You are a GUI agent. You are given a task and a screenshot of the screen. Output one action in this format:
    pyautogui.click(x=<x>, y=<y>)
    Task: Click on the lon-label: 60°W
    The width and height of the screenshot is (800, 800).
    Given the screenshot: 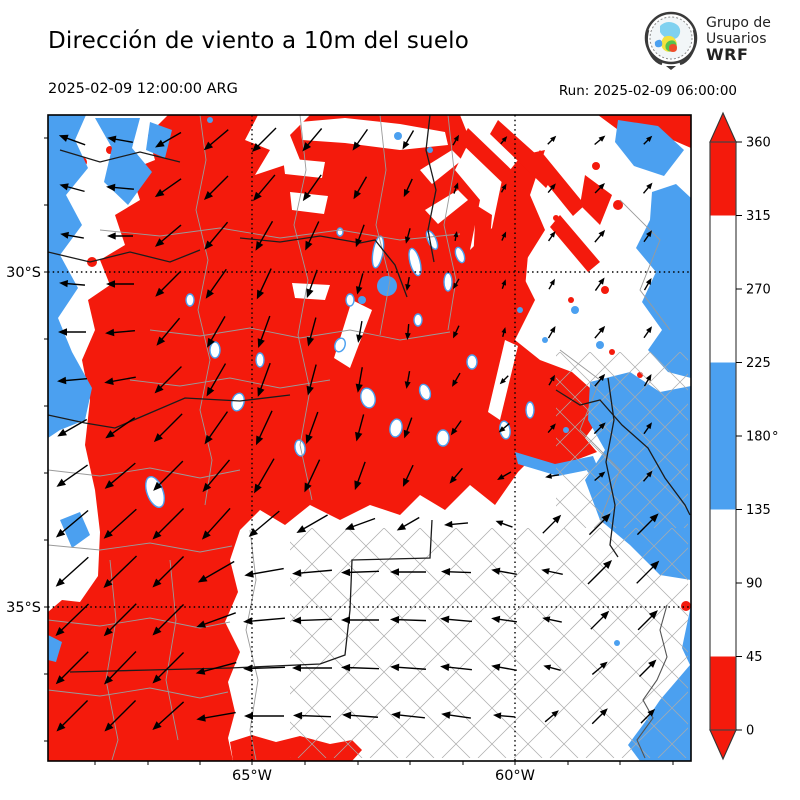 What is the action you would take?
    pyautogui.click(x=515, y=776)
    